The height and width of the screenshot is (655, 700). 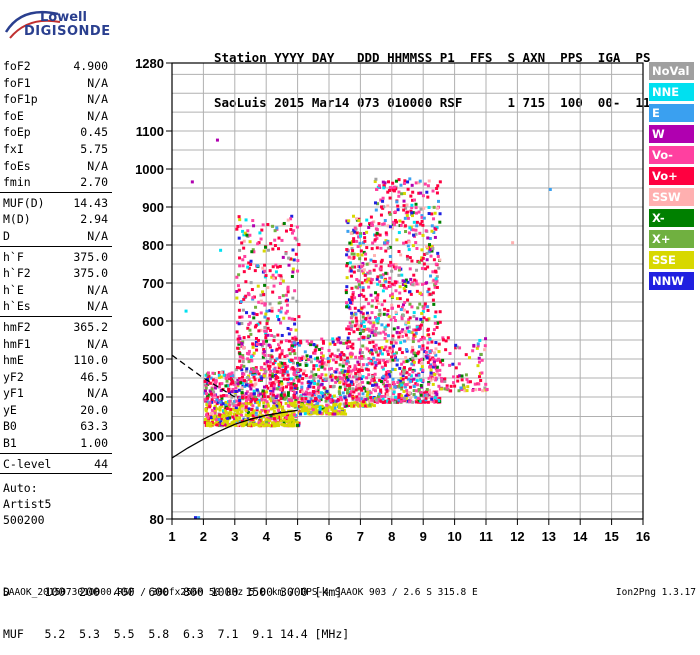 What do you see at coordinates (56, 474) in the screenshot?
I see `param-separator` at bounding box center [56, 474].